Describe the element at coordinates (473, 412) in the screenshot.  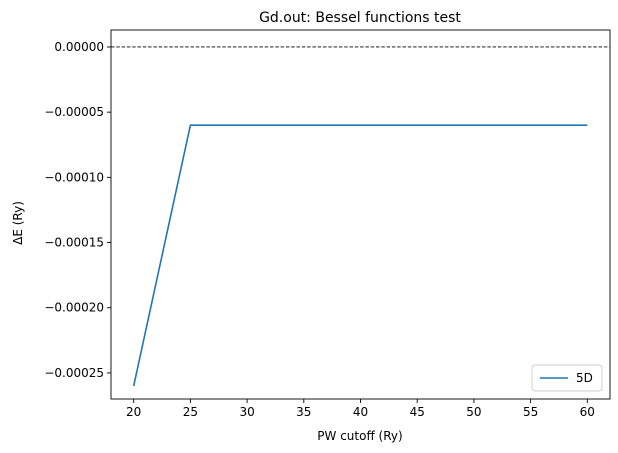
I see `x-tick-label: 50` at that location.